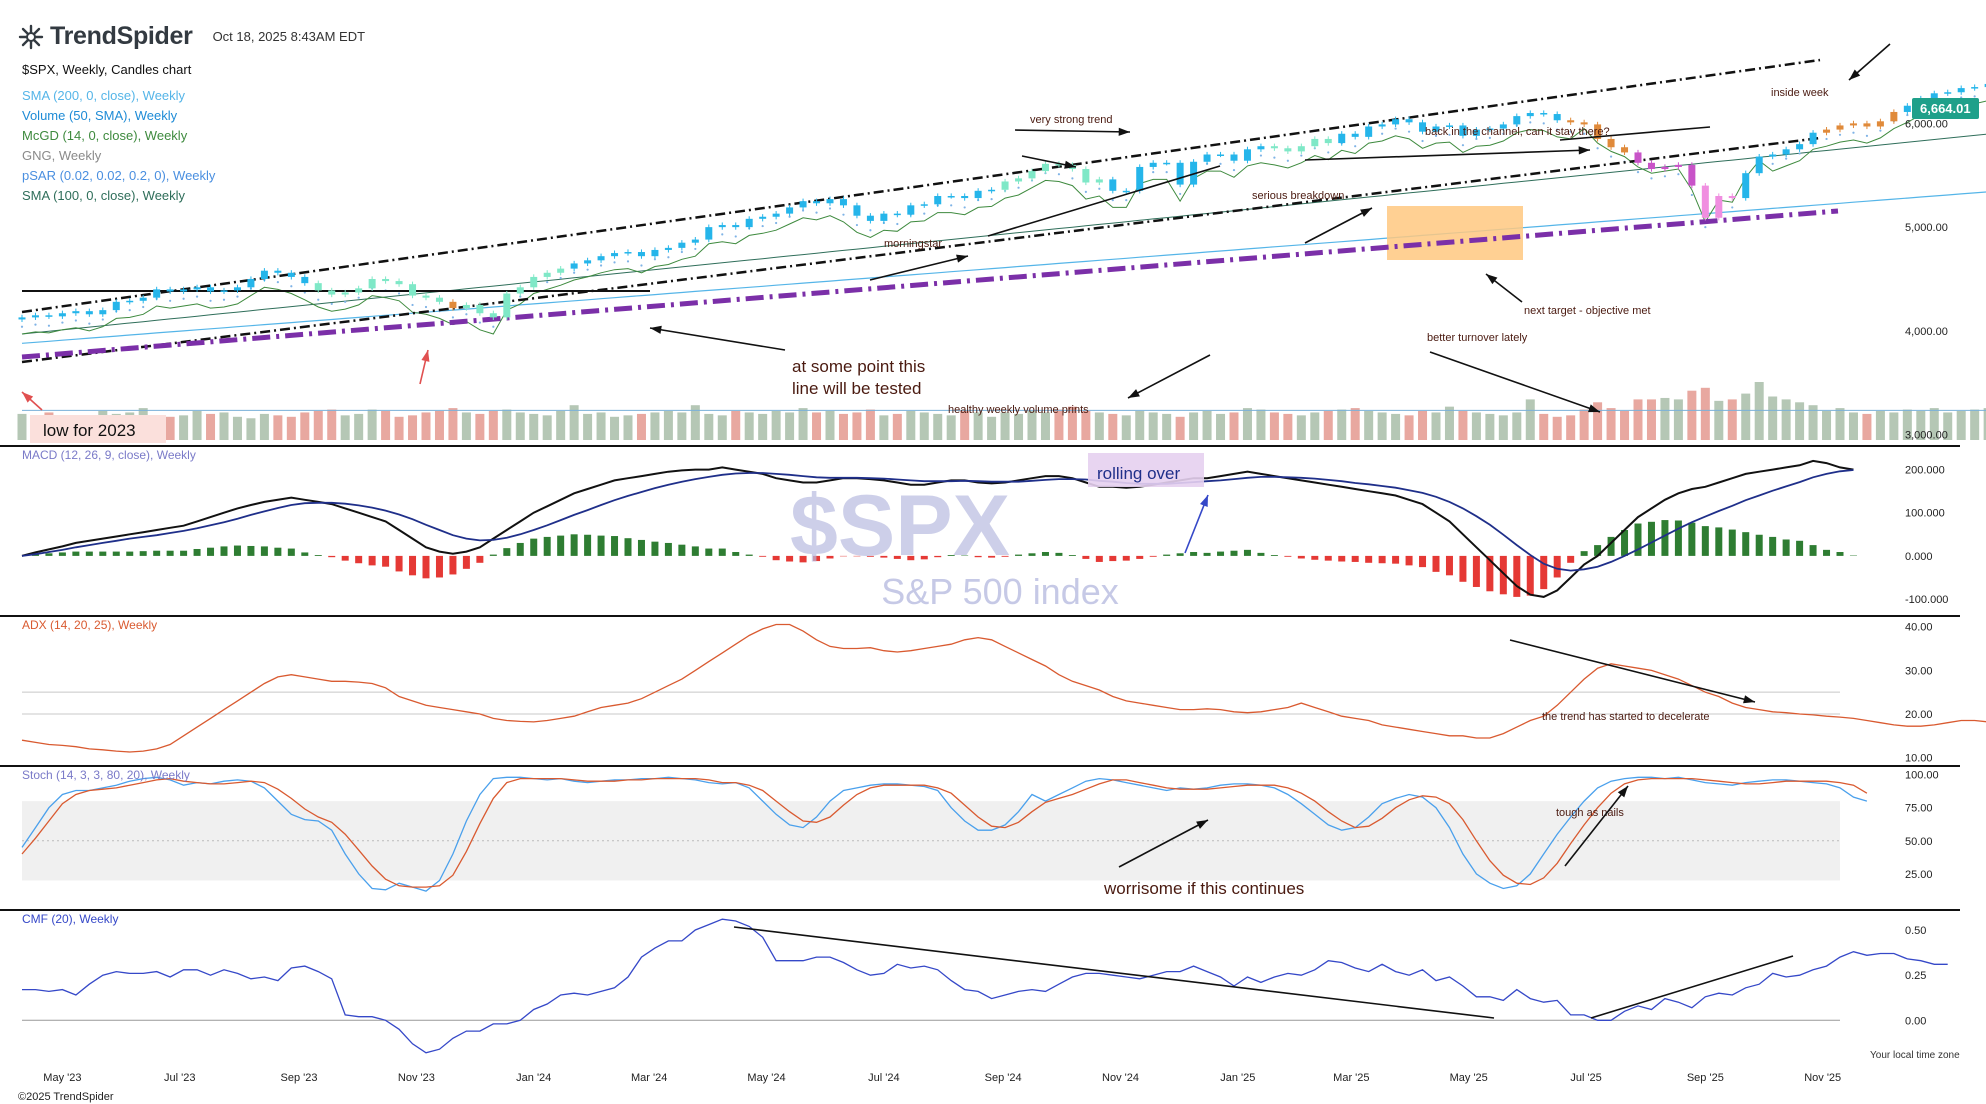 The height and width of the screenshot is (1104, 1986). I want to click on tough-arrow-shaft, so click(1596, 826).